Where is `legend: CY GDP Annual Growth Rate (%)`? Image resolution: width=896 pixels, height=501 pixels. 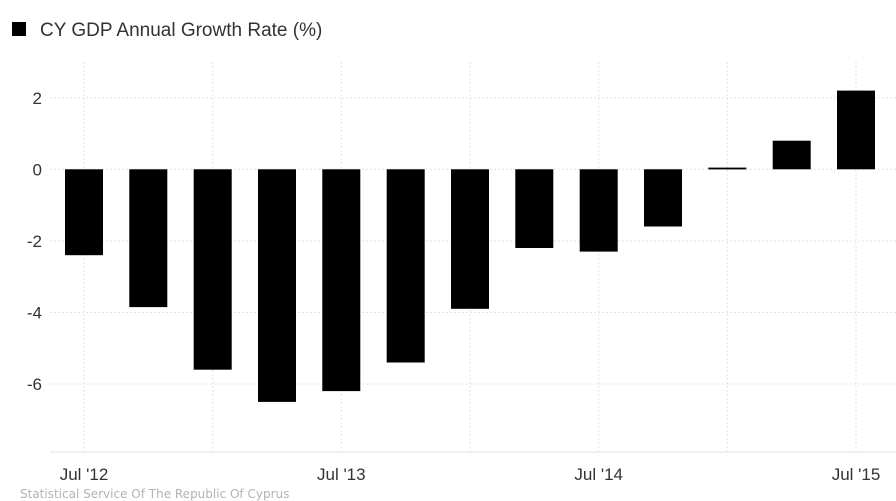 legend: CY GDP Annual Growth Rate (%) is located at coordinates (167, 30).